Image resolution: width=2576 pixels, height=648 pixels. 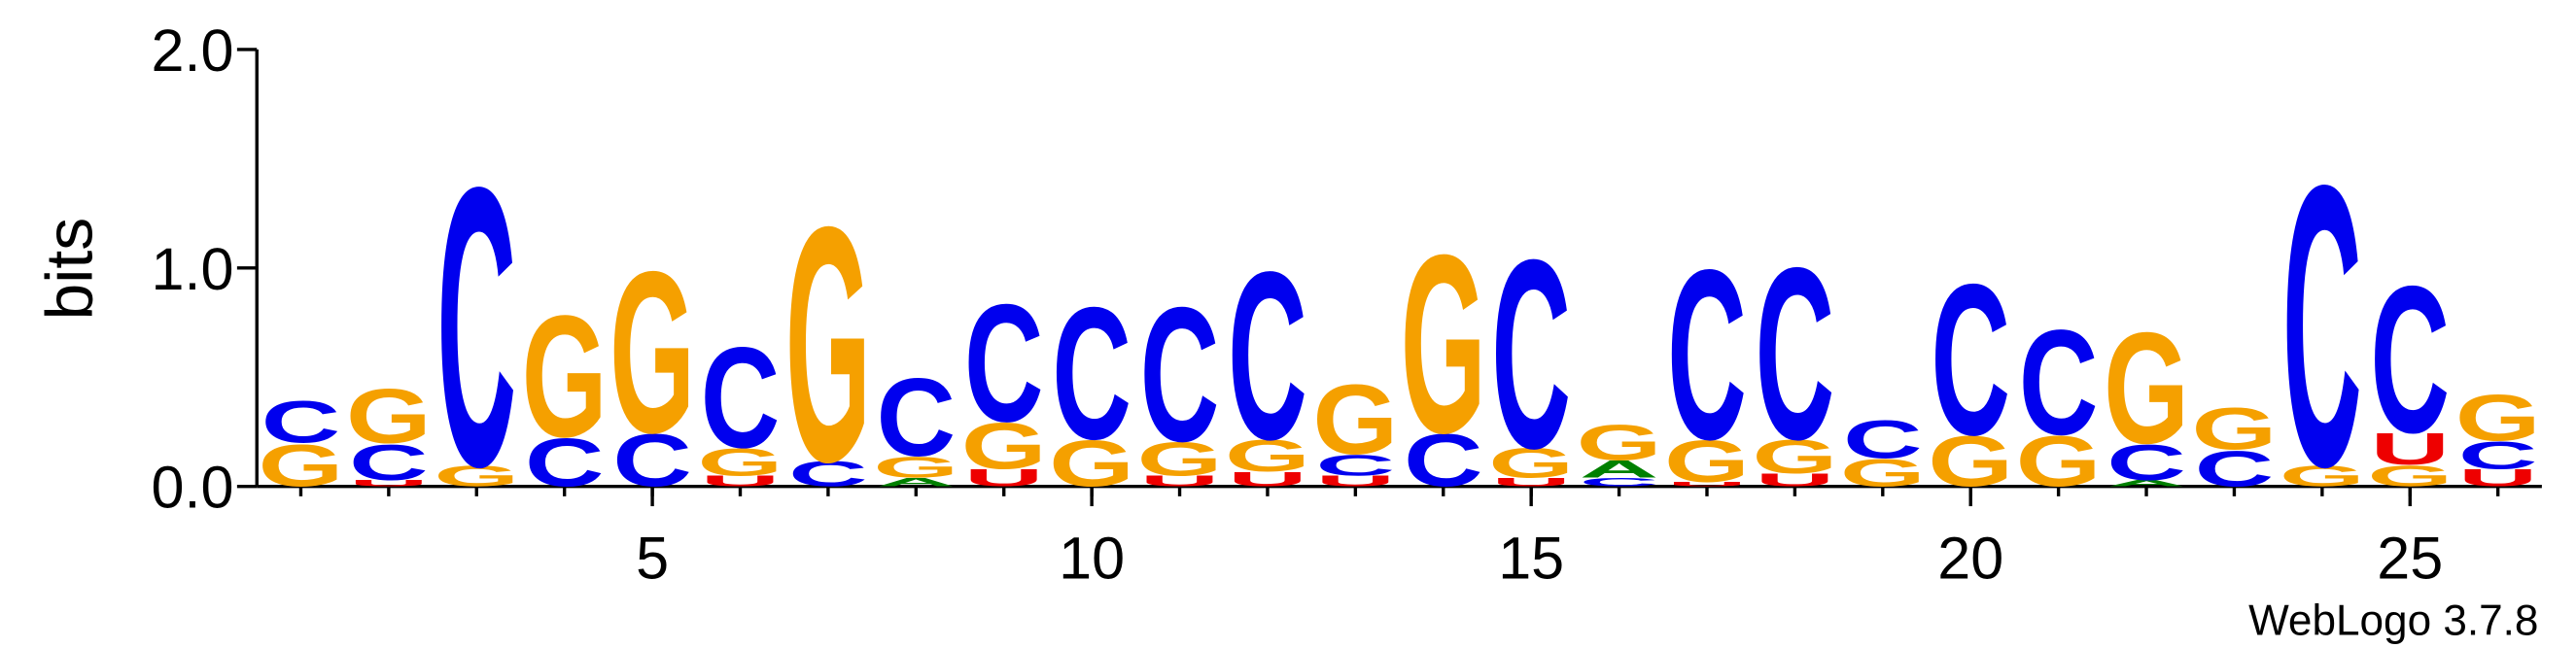 What do you see at coordinates (1092, 559) in the screenshot?
I see `x-tick-label: 10` at bounding box center [1092, 559].